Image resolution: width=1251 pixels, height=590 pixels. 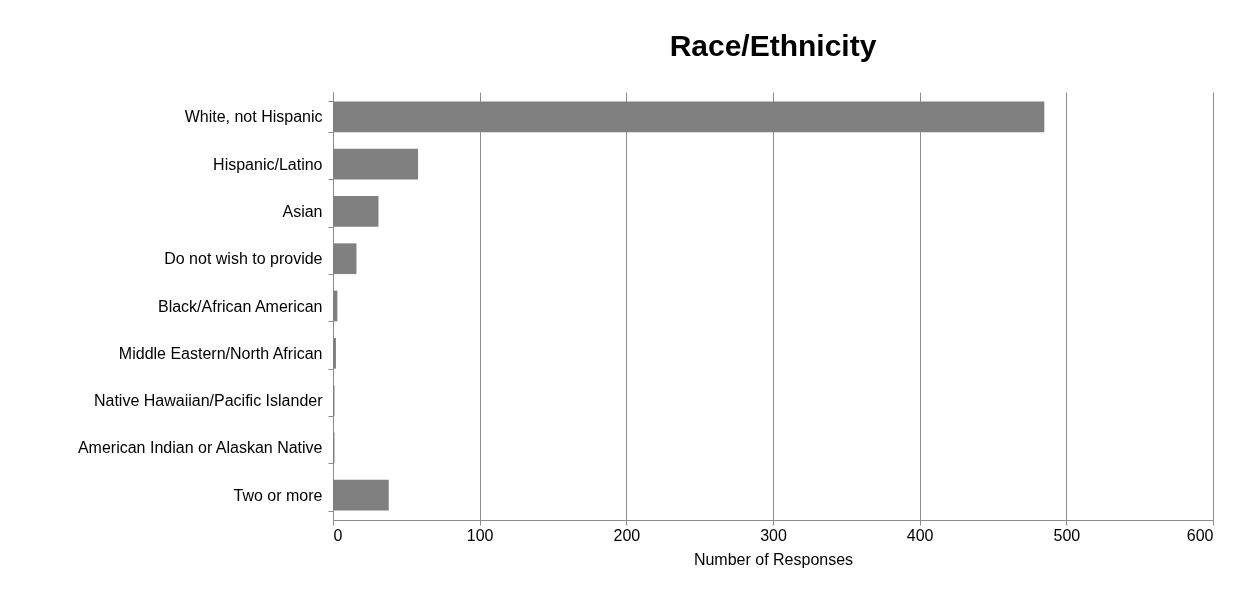 What do you see at coordinates (278, 495) in the screenshot?
I see `y-tick-label: Two or more` at bounding box center [278, 495].